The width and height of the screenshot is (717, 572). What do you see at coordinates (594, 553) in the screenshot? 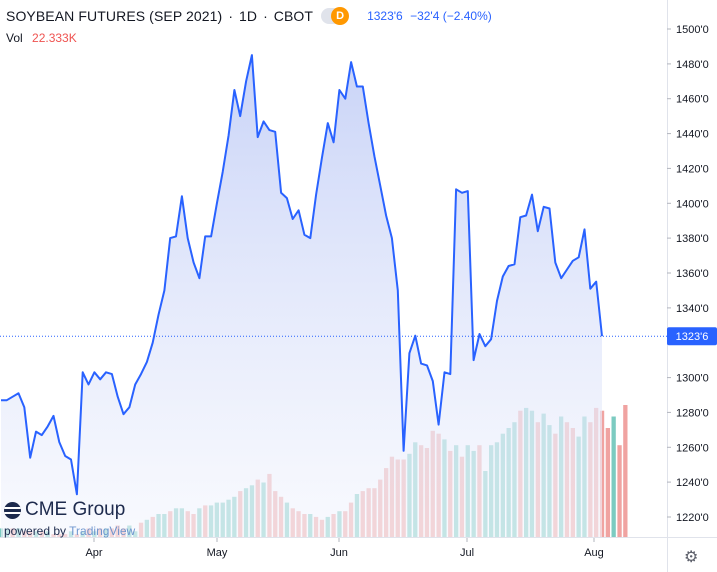
I see `time-axis-label: Aug` at bounding box center [594, 553].